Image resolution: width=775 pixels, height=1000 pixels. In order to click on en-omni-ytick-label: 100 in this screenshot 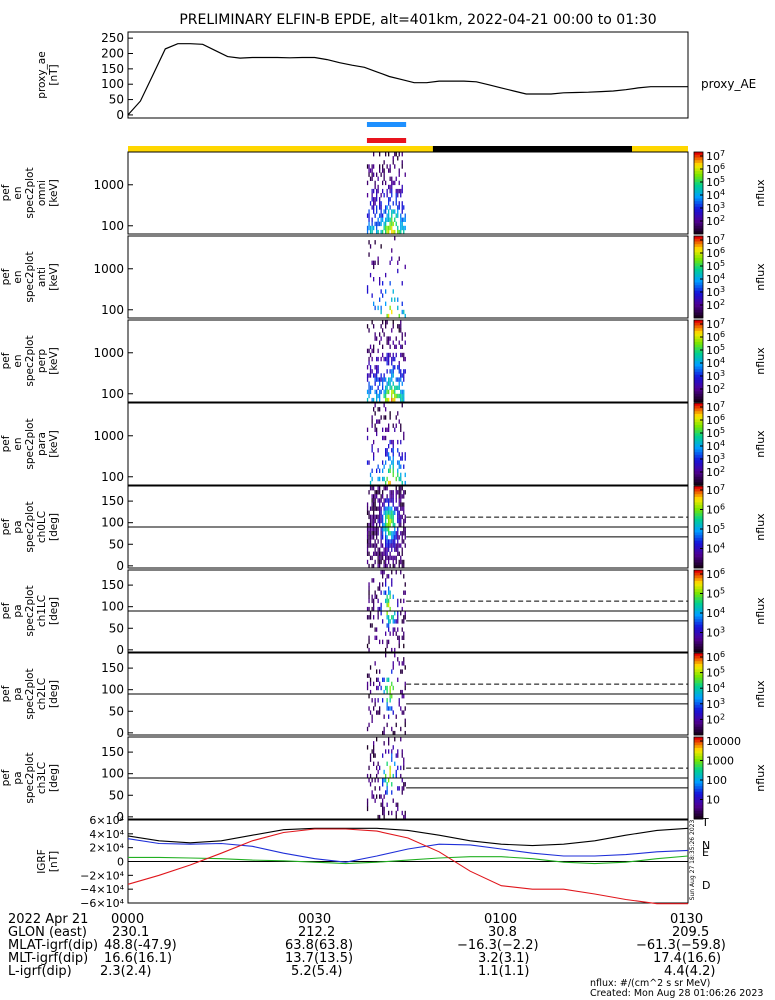, I will do `click(112, 226)`.